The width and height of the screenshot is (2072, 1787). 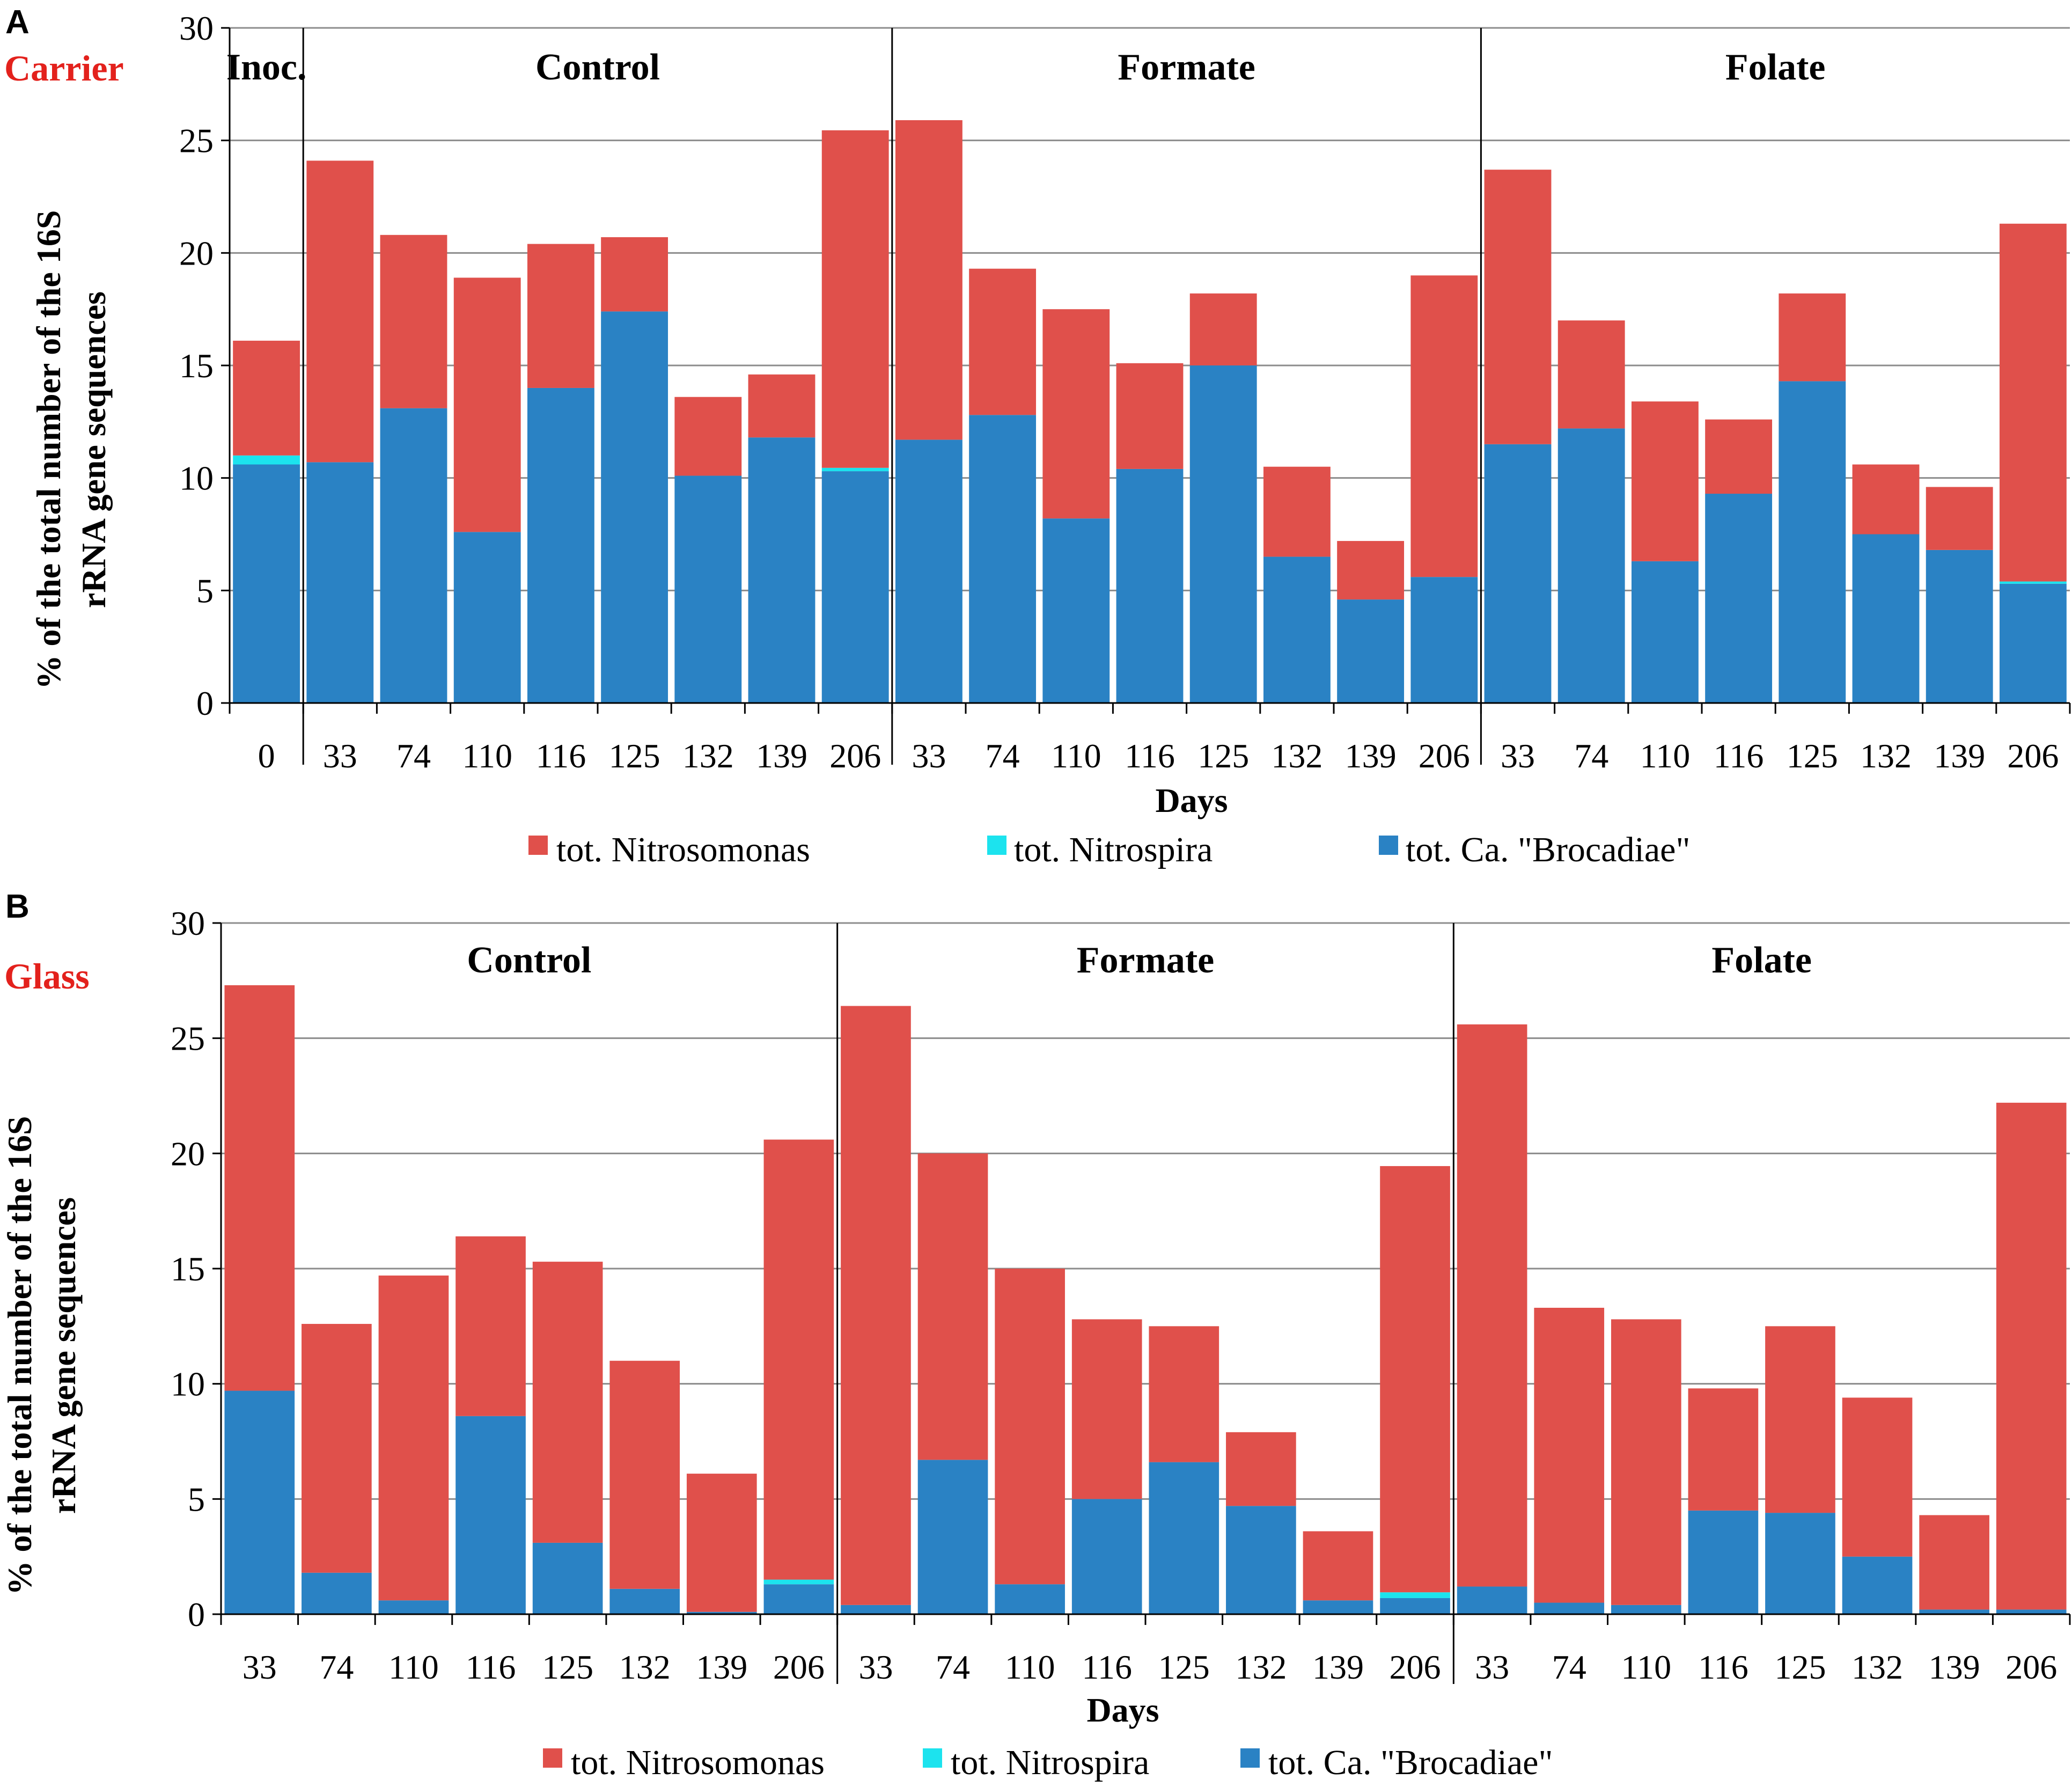 What do you see at coordinates (197, 253) in the screenshot?
I see `y-tick-label: 20` at bounding box center [197, 253].